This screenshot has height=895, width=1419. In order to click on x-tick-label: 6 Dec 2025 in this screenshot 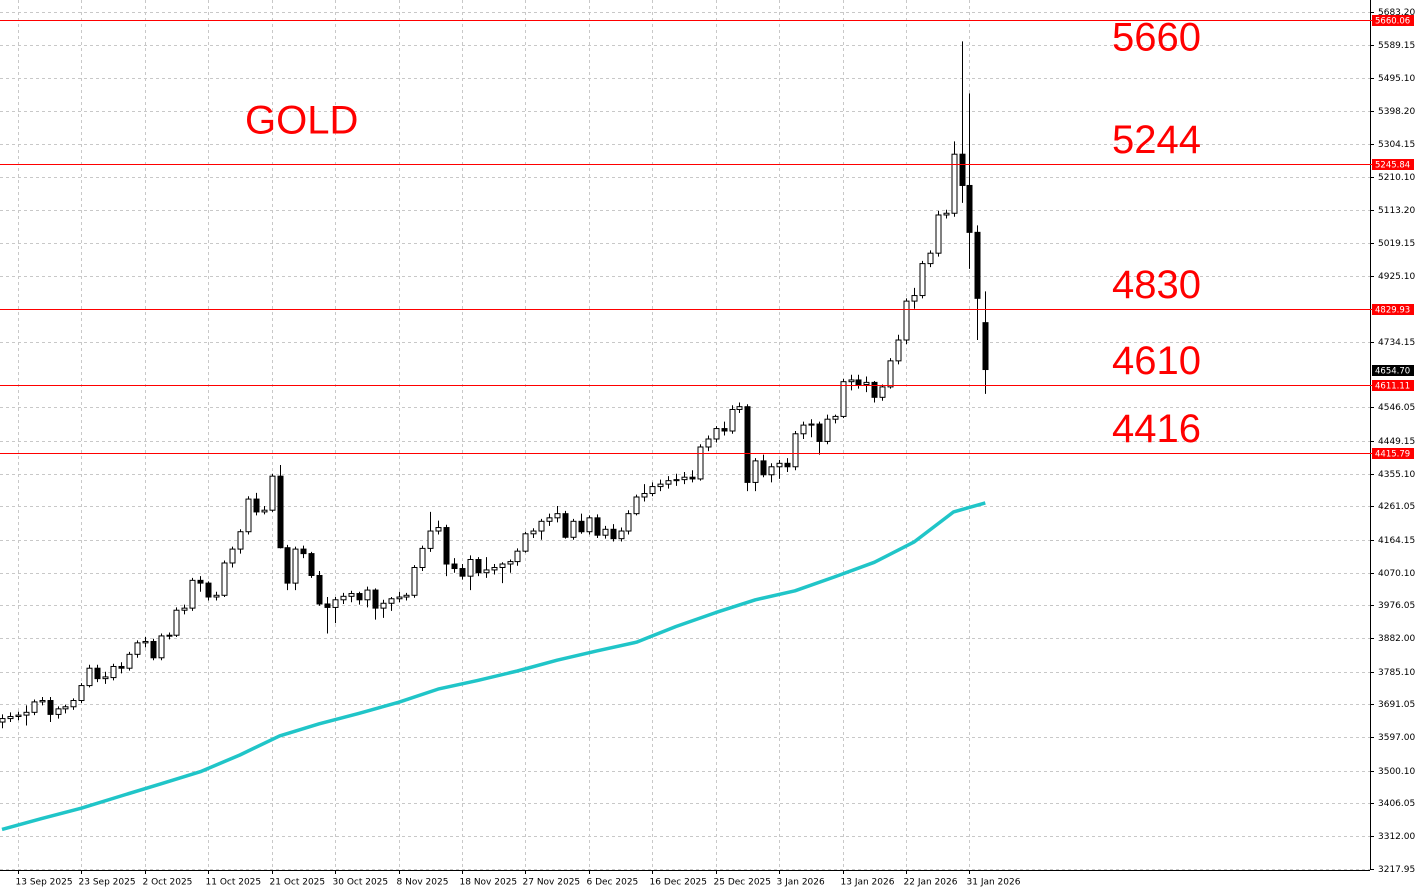, I will do `click(613, 883)`.